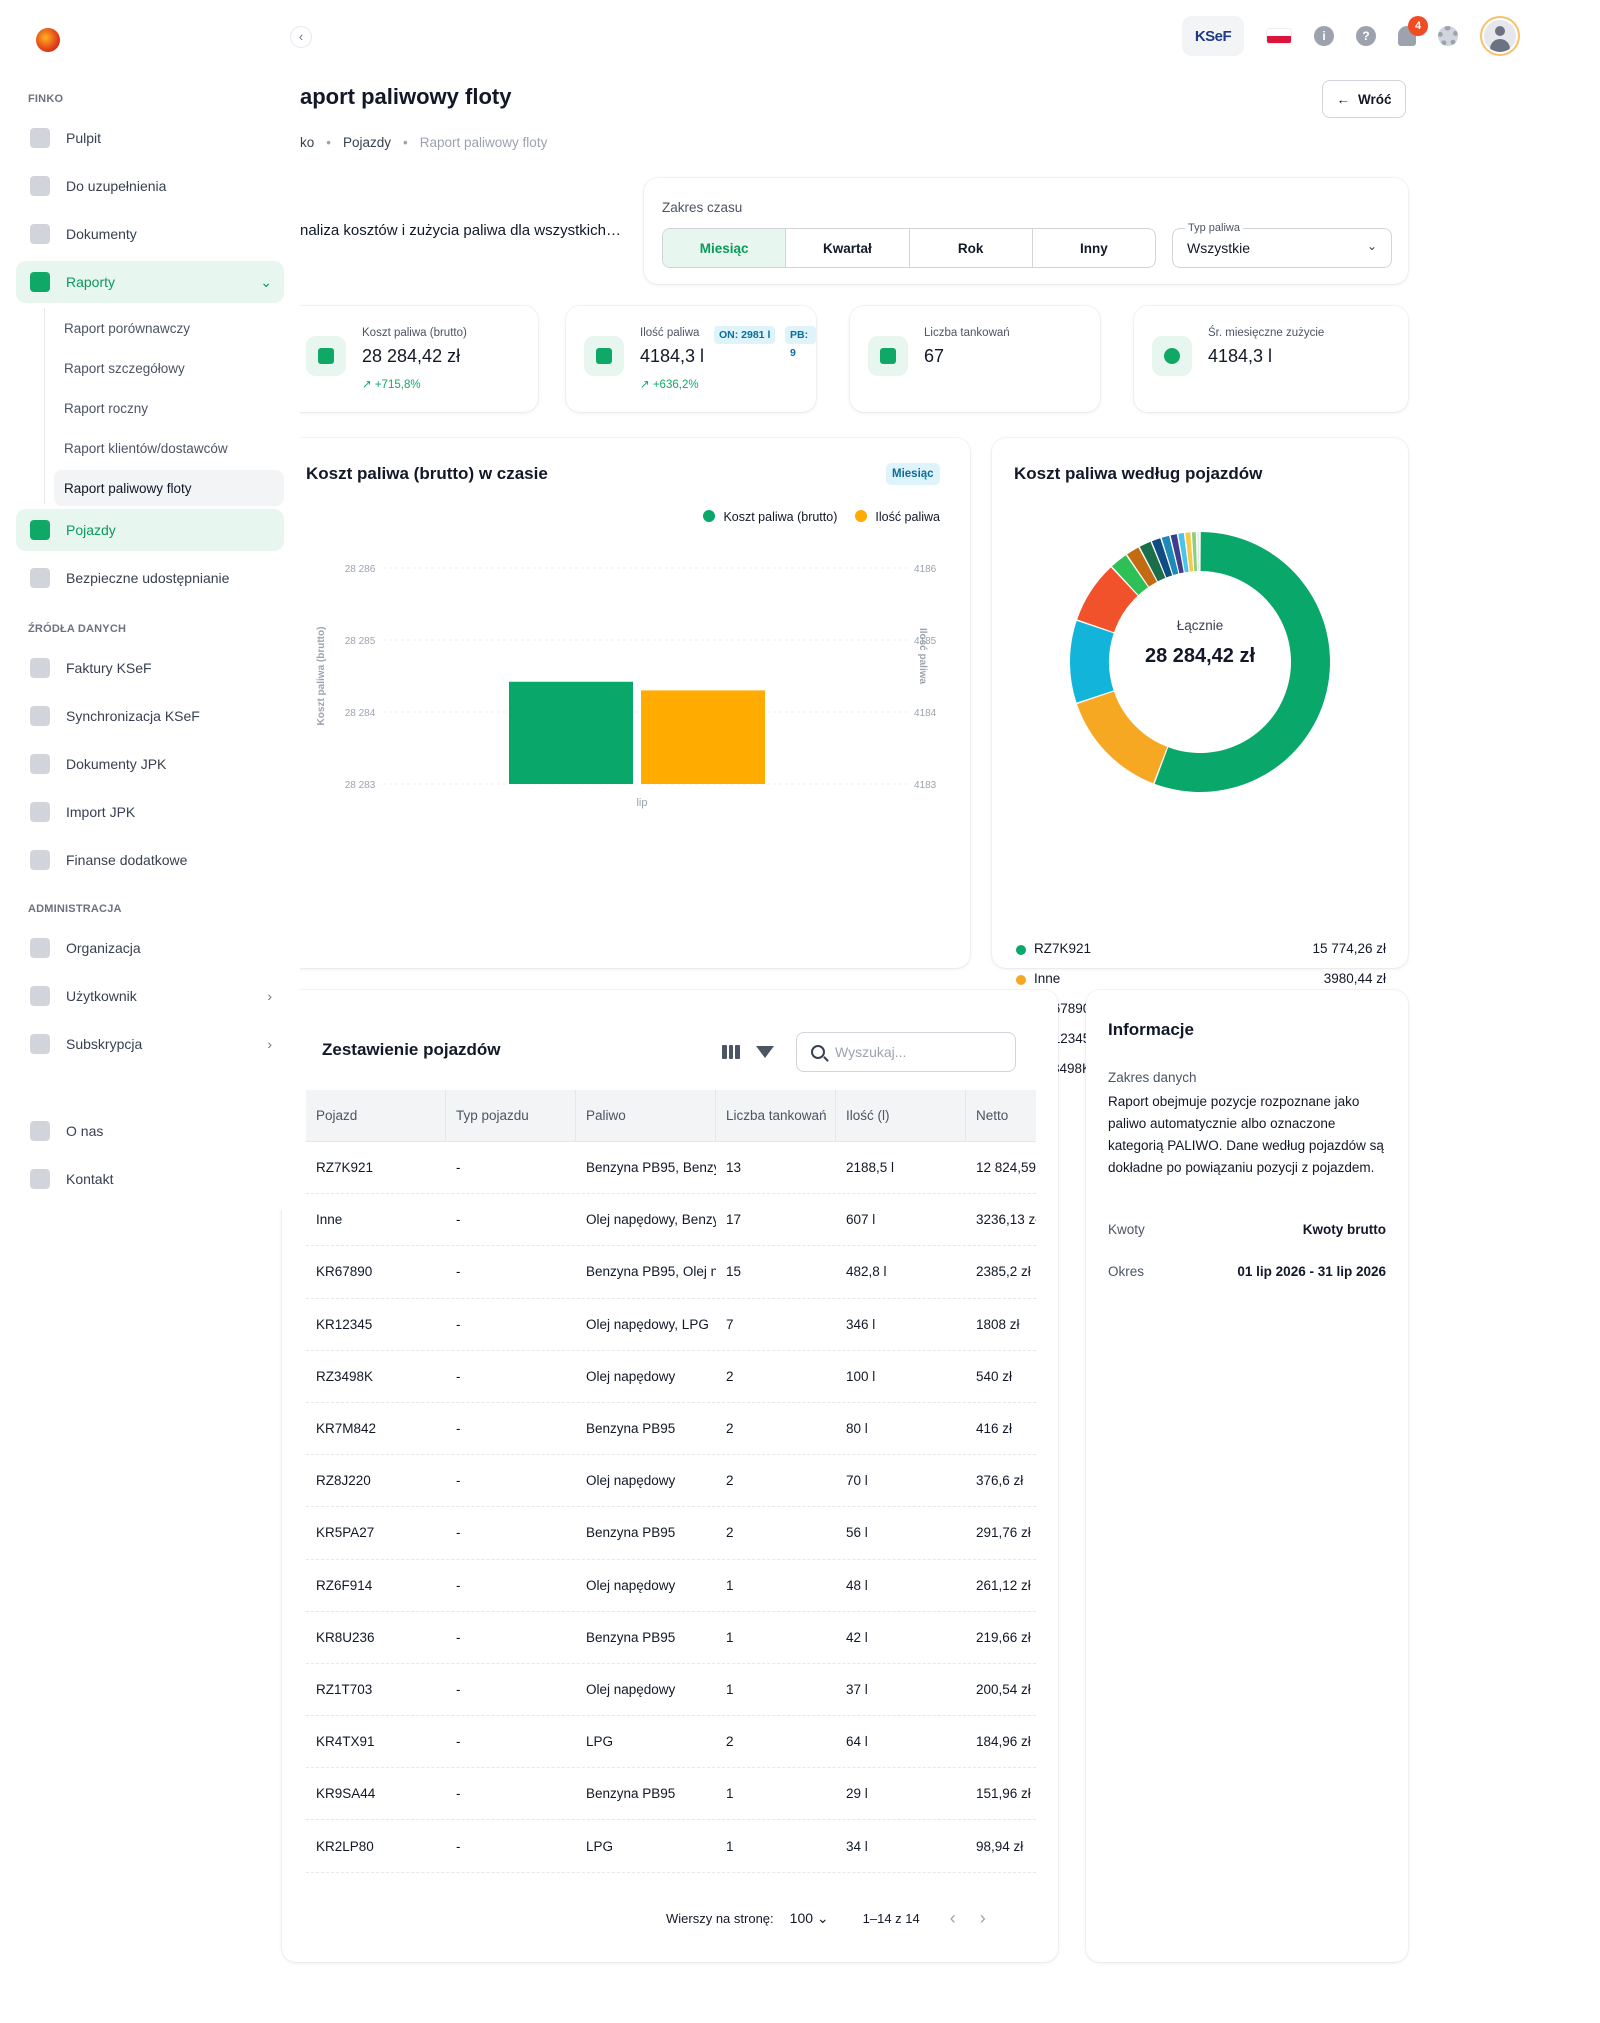 The image size is (1600, 2023). I want to click on search-box, so click(906, 1052).